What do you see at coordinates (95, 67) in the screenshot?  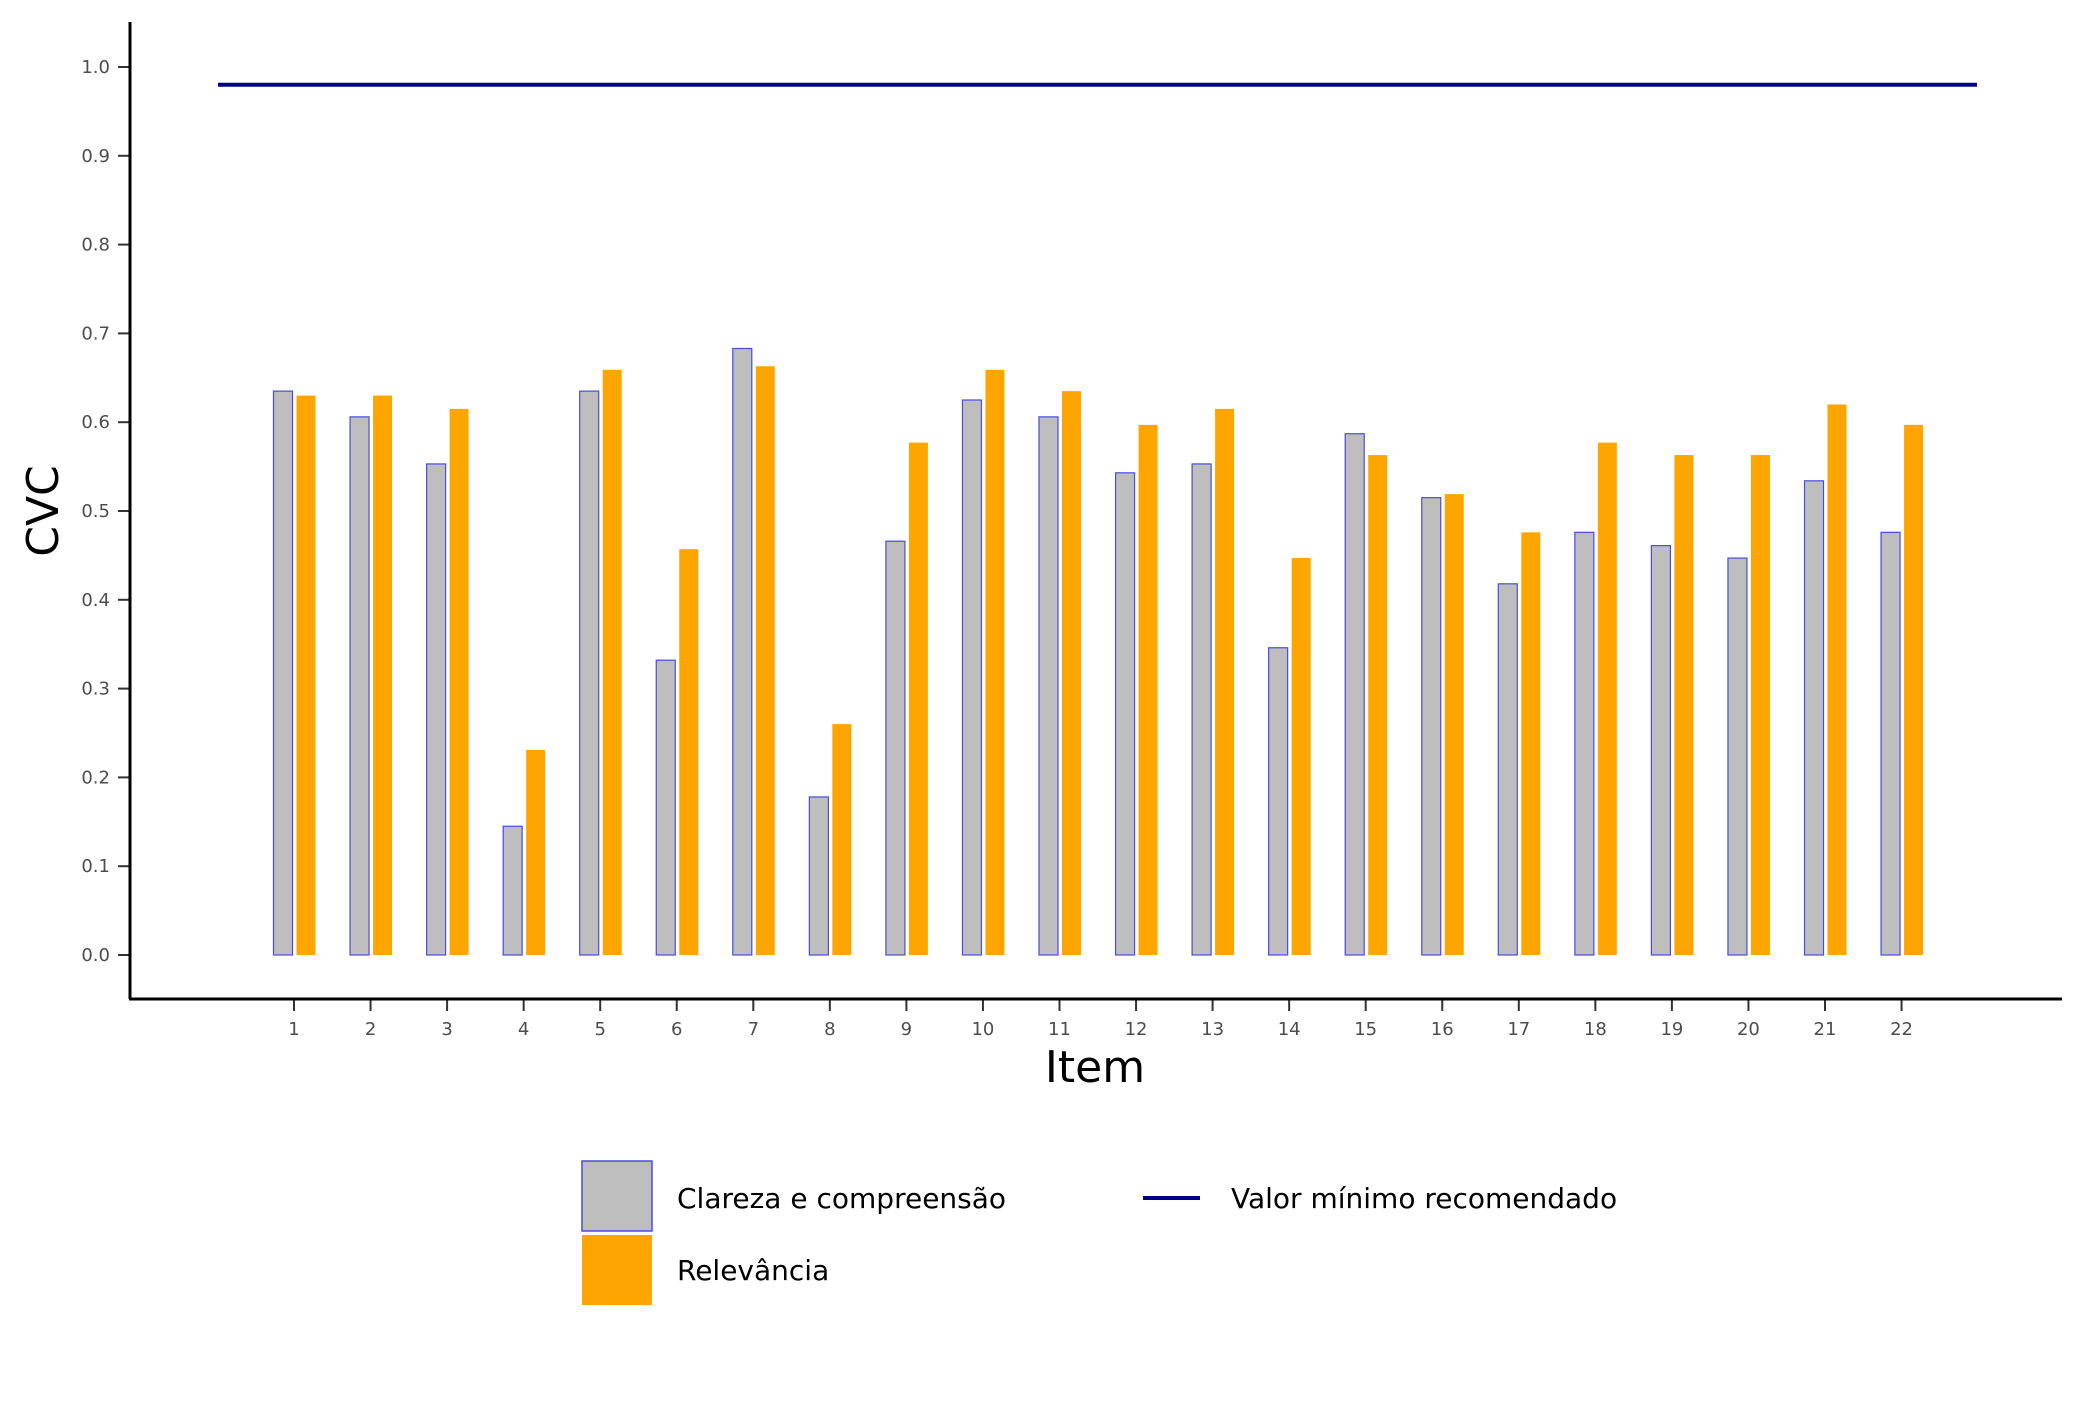 I see `y-tick-label: 1.0` at bounding box center [95, 67].